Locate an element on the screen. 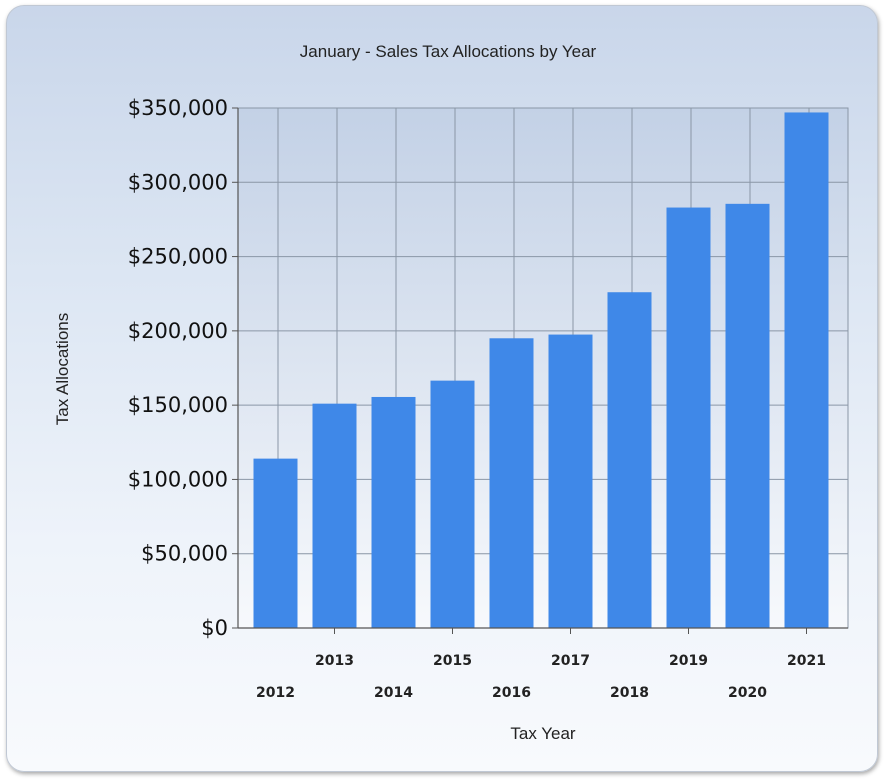 This screenshot has height=779, width=884. y-tick-label: $50,000 is located at coordinates (184, 554).